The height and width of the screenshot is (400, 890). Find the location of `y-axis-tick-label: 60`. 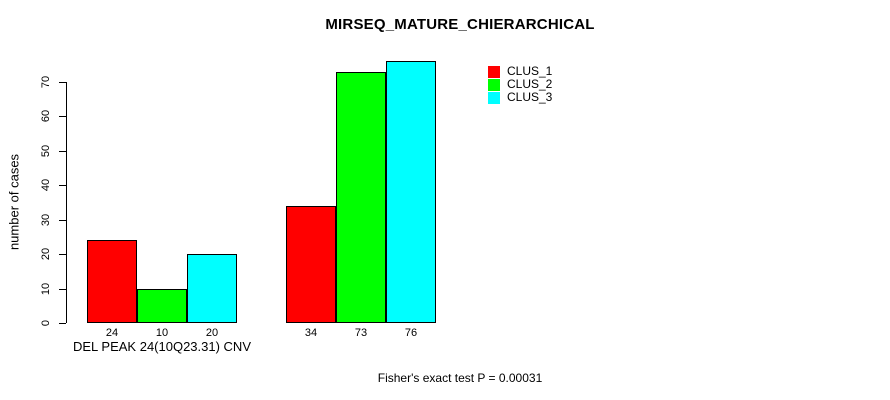

y-axis-tick-label: 60 is located at coordinates (46, 116).